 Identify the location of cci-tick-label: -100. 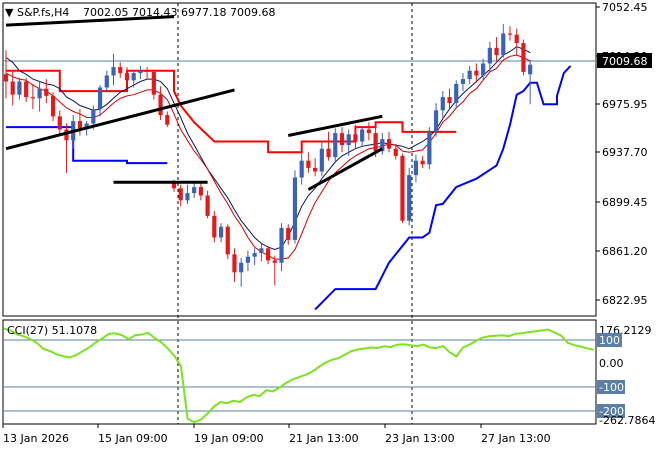
(611, 387).